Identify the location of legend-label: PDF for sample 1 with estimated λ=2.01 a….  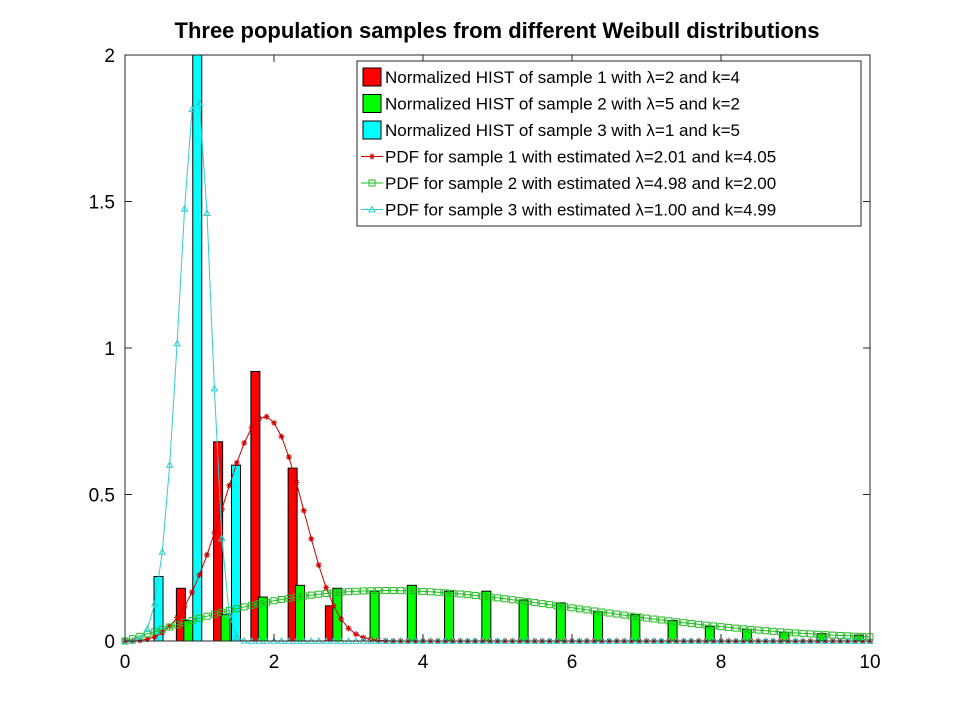
(580, 157).